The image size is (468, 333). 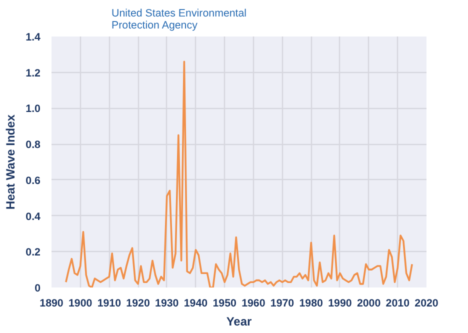 What do you see at coordinates (398, 304) in the screenshot?
I see `x-tick-label: 2010` at bounding box center [398, 304].